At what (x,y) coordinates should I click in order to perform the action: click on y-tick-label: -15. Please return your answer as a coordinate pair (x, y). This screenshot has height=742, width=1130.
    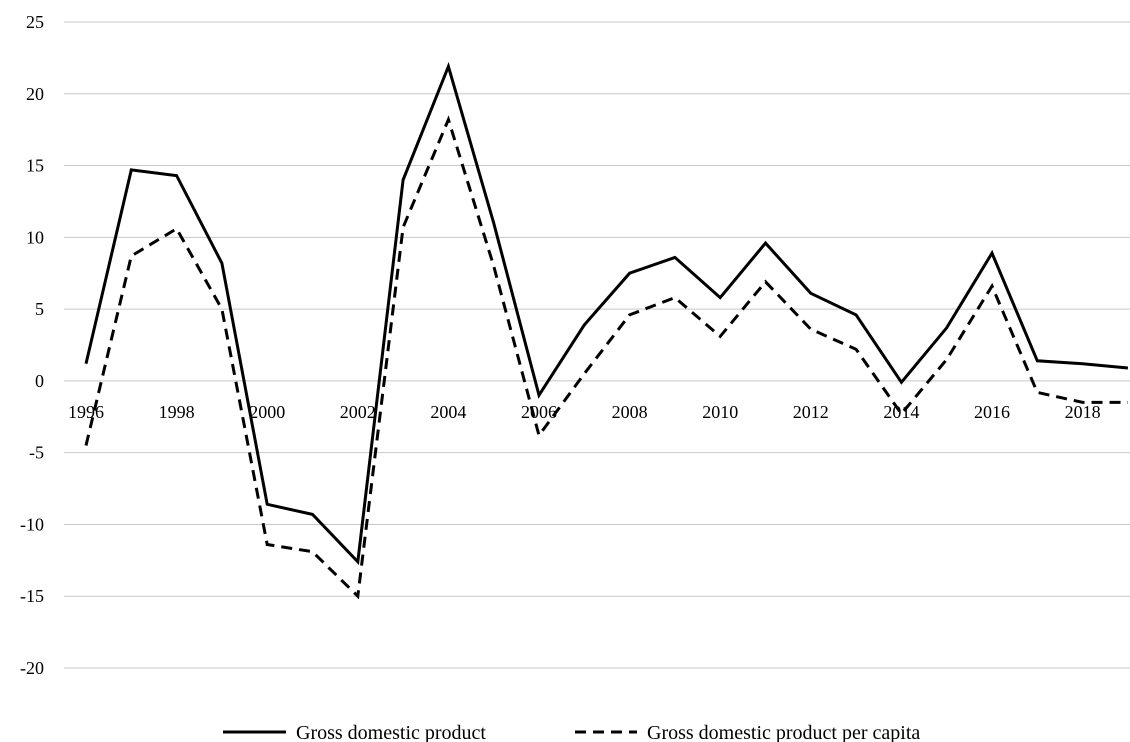
    Looking at the image, I should click on (32, 596).